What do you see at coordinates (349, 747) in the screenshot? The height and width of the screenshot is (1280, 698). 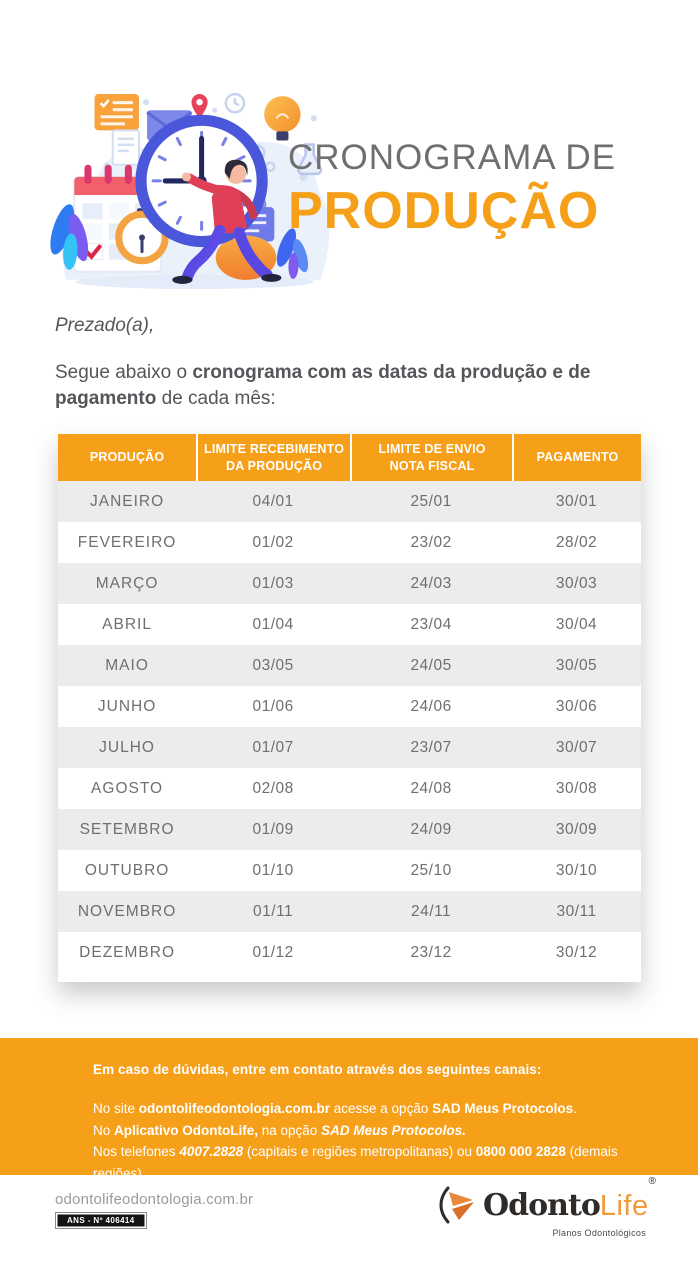 I see `table-row: JULHO 01/07 23/07 30/07` at bounding box center [349, 747].